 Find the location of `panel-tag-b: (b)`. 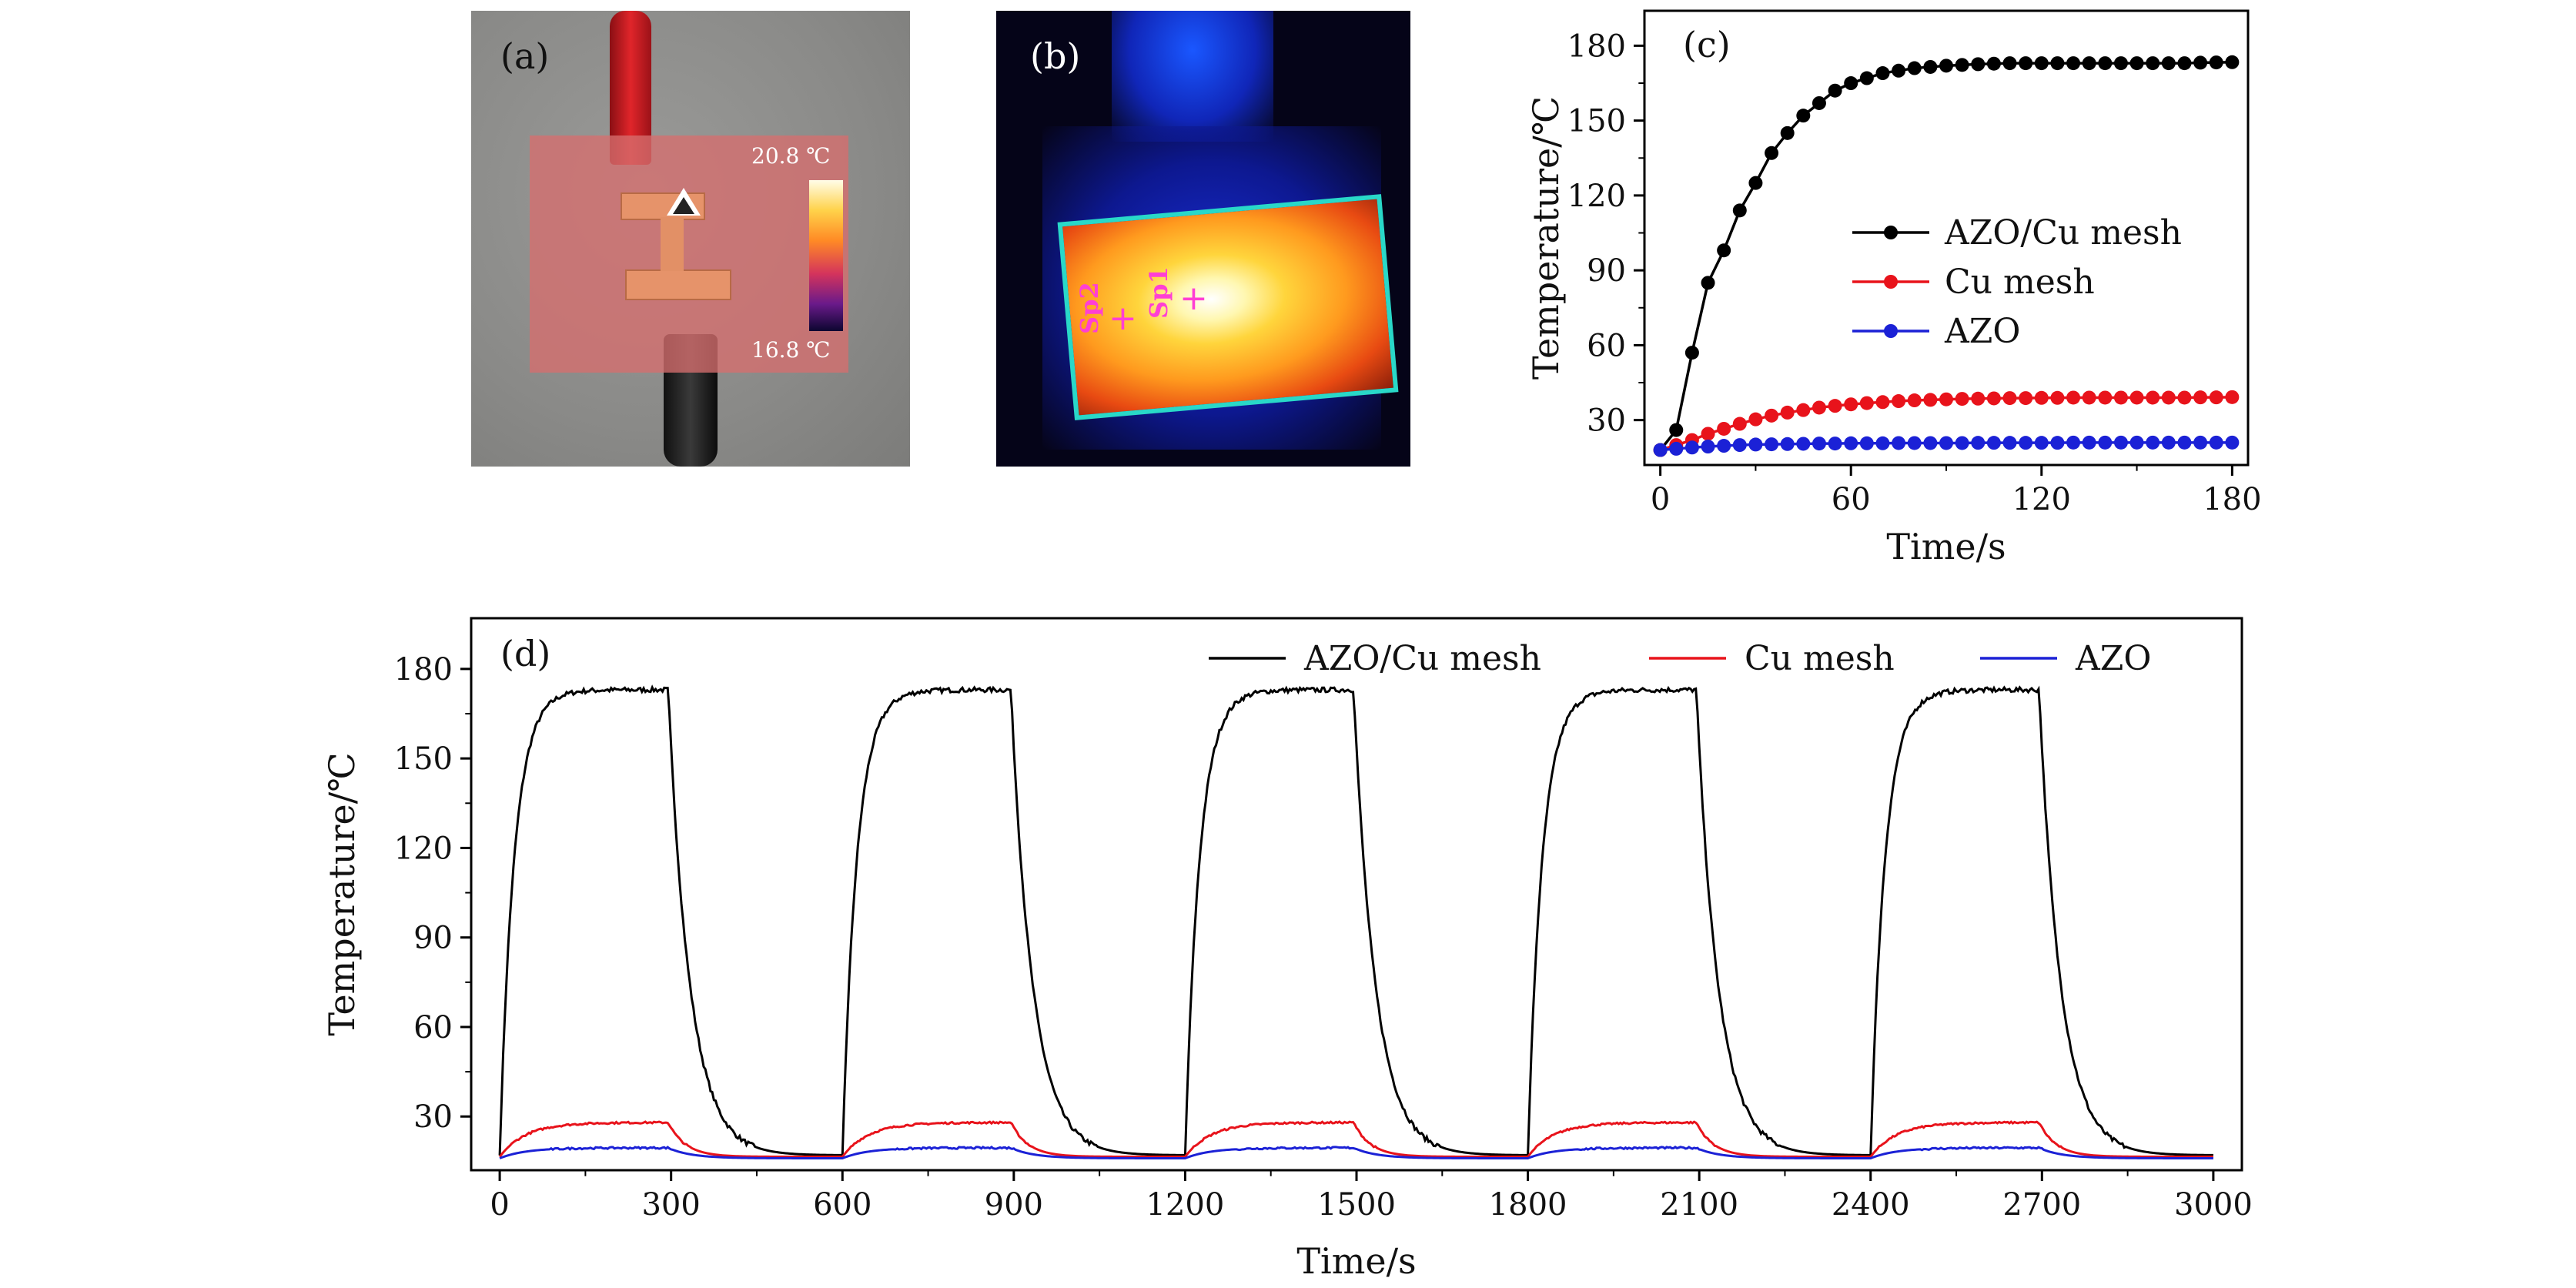

panel-tag-b: (b) is located at coordinates (1056, 56).